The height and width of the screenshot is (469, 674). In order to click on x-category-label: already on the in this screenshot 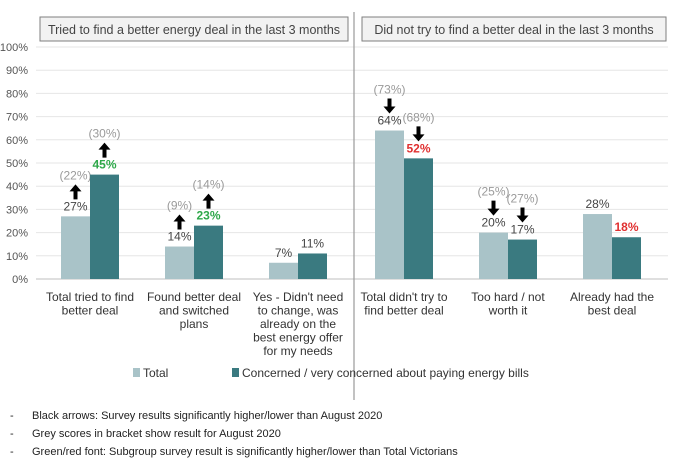, I will do `click(298, 324)`.